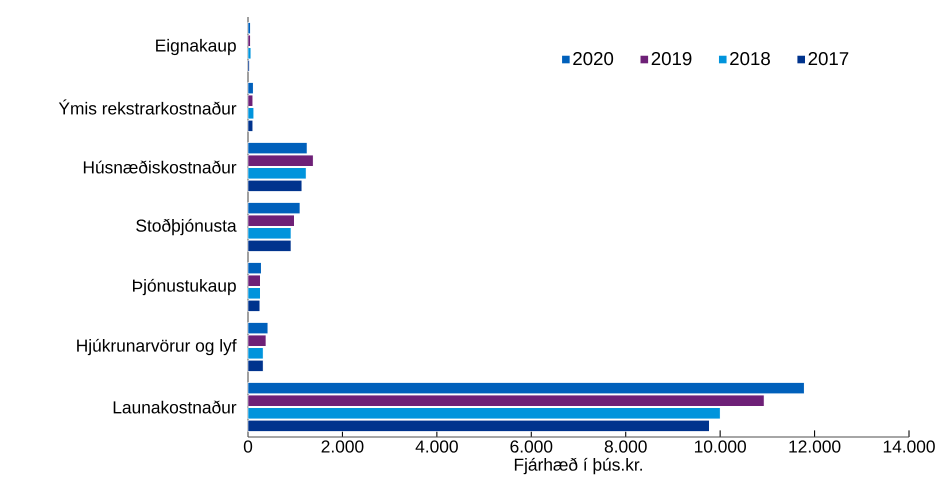  What do you see at coordinates (160, 167) in the screenshot?
I see `y-tick-label: Húsnæðiskostnaður` at bounding box center [160, 167].